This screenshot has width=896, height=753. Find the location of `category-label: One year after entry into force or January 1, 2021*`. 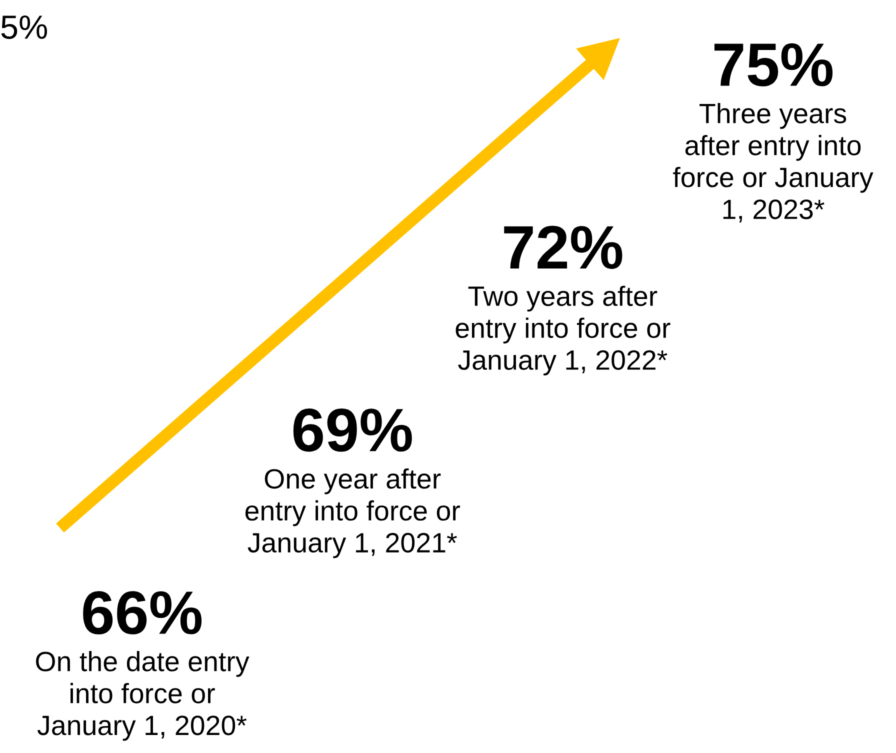

category-label: One year after entry into force or January 1, 2021* is located at coordinates (352, 513).